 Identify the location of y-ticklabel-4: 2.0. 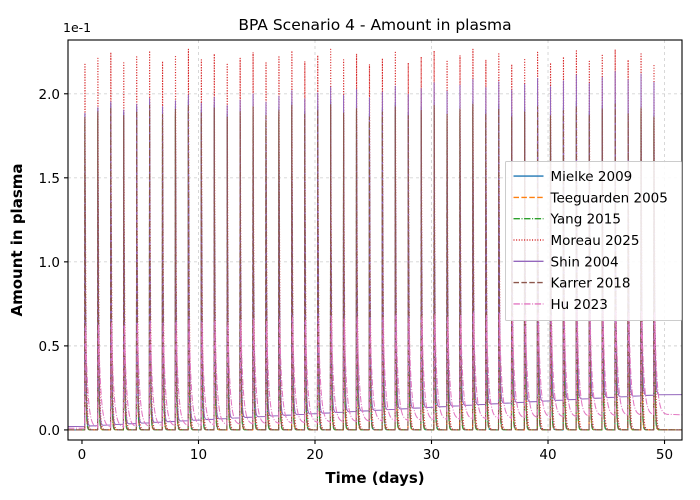
(49, 95).